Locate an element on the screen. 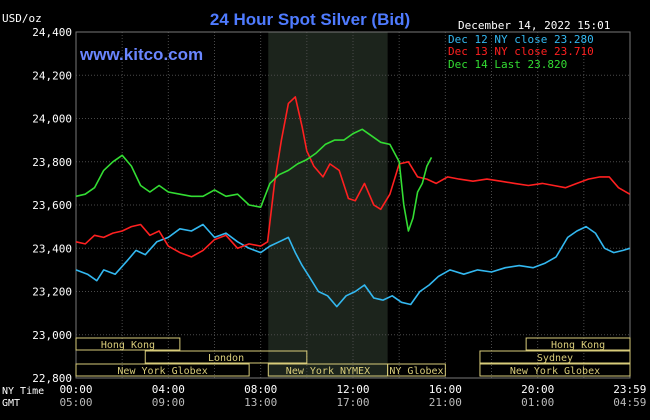 Image resolution: width=650 pixels, height=420 pixels. y-tick-label: 23,400 is located at coordinates (52, 248).